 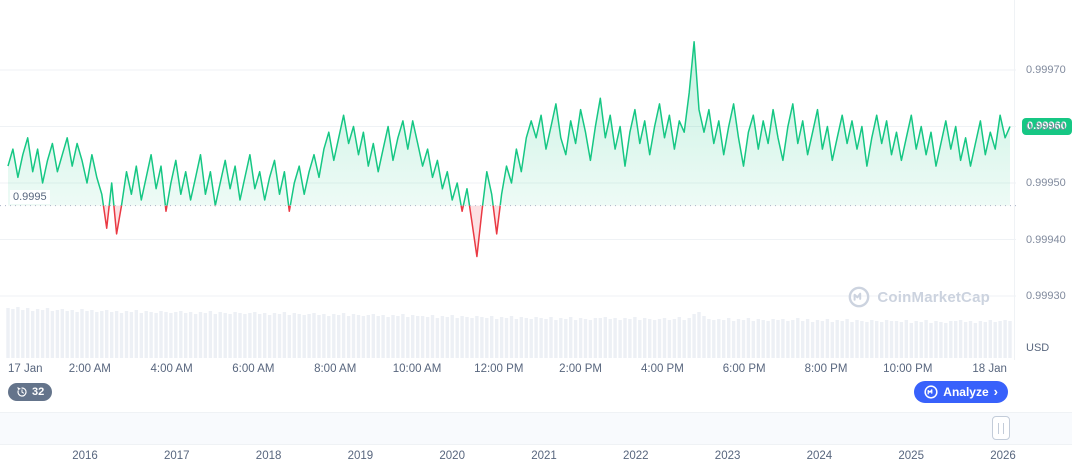 I want to click on timeline-track, so click(x=536, y=429).